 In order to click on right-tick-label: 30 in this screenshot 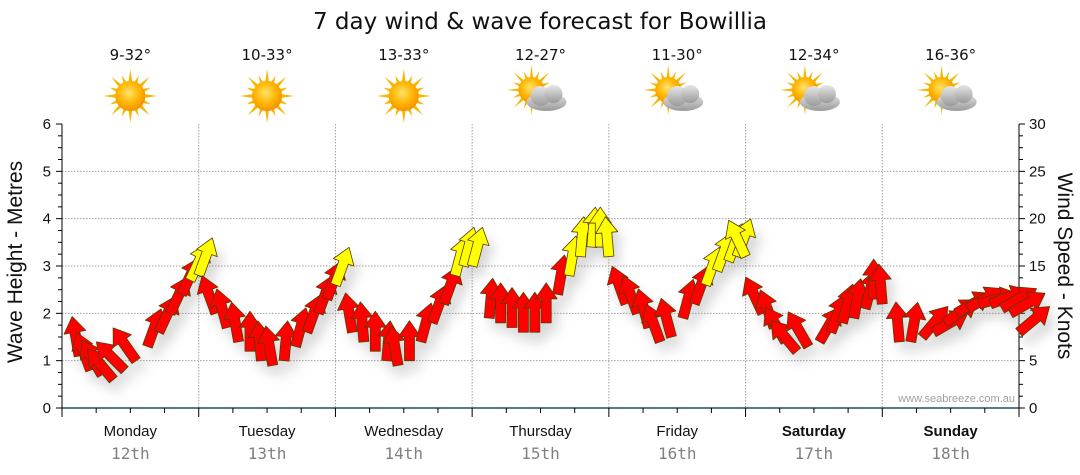, I will do `click(1037, 124)`.